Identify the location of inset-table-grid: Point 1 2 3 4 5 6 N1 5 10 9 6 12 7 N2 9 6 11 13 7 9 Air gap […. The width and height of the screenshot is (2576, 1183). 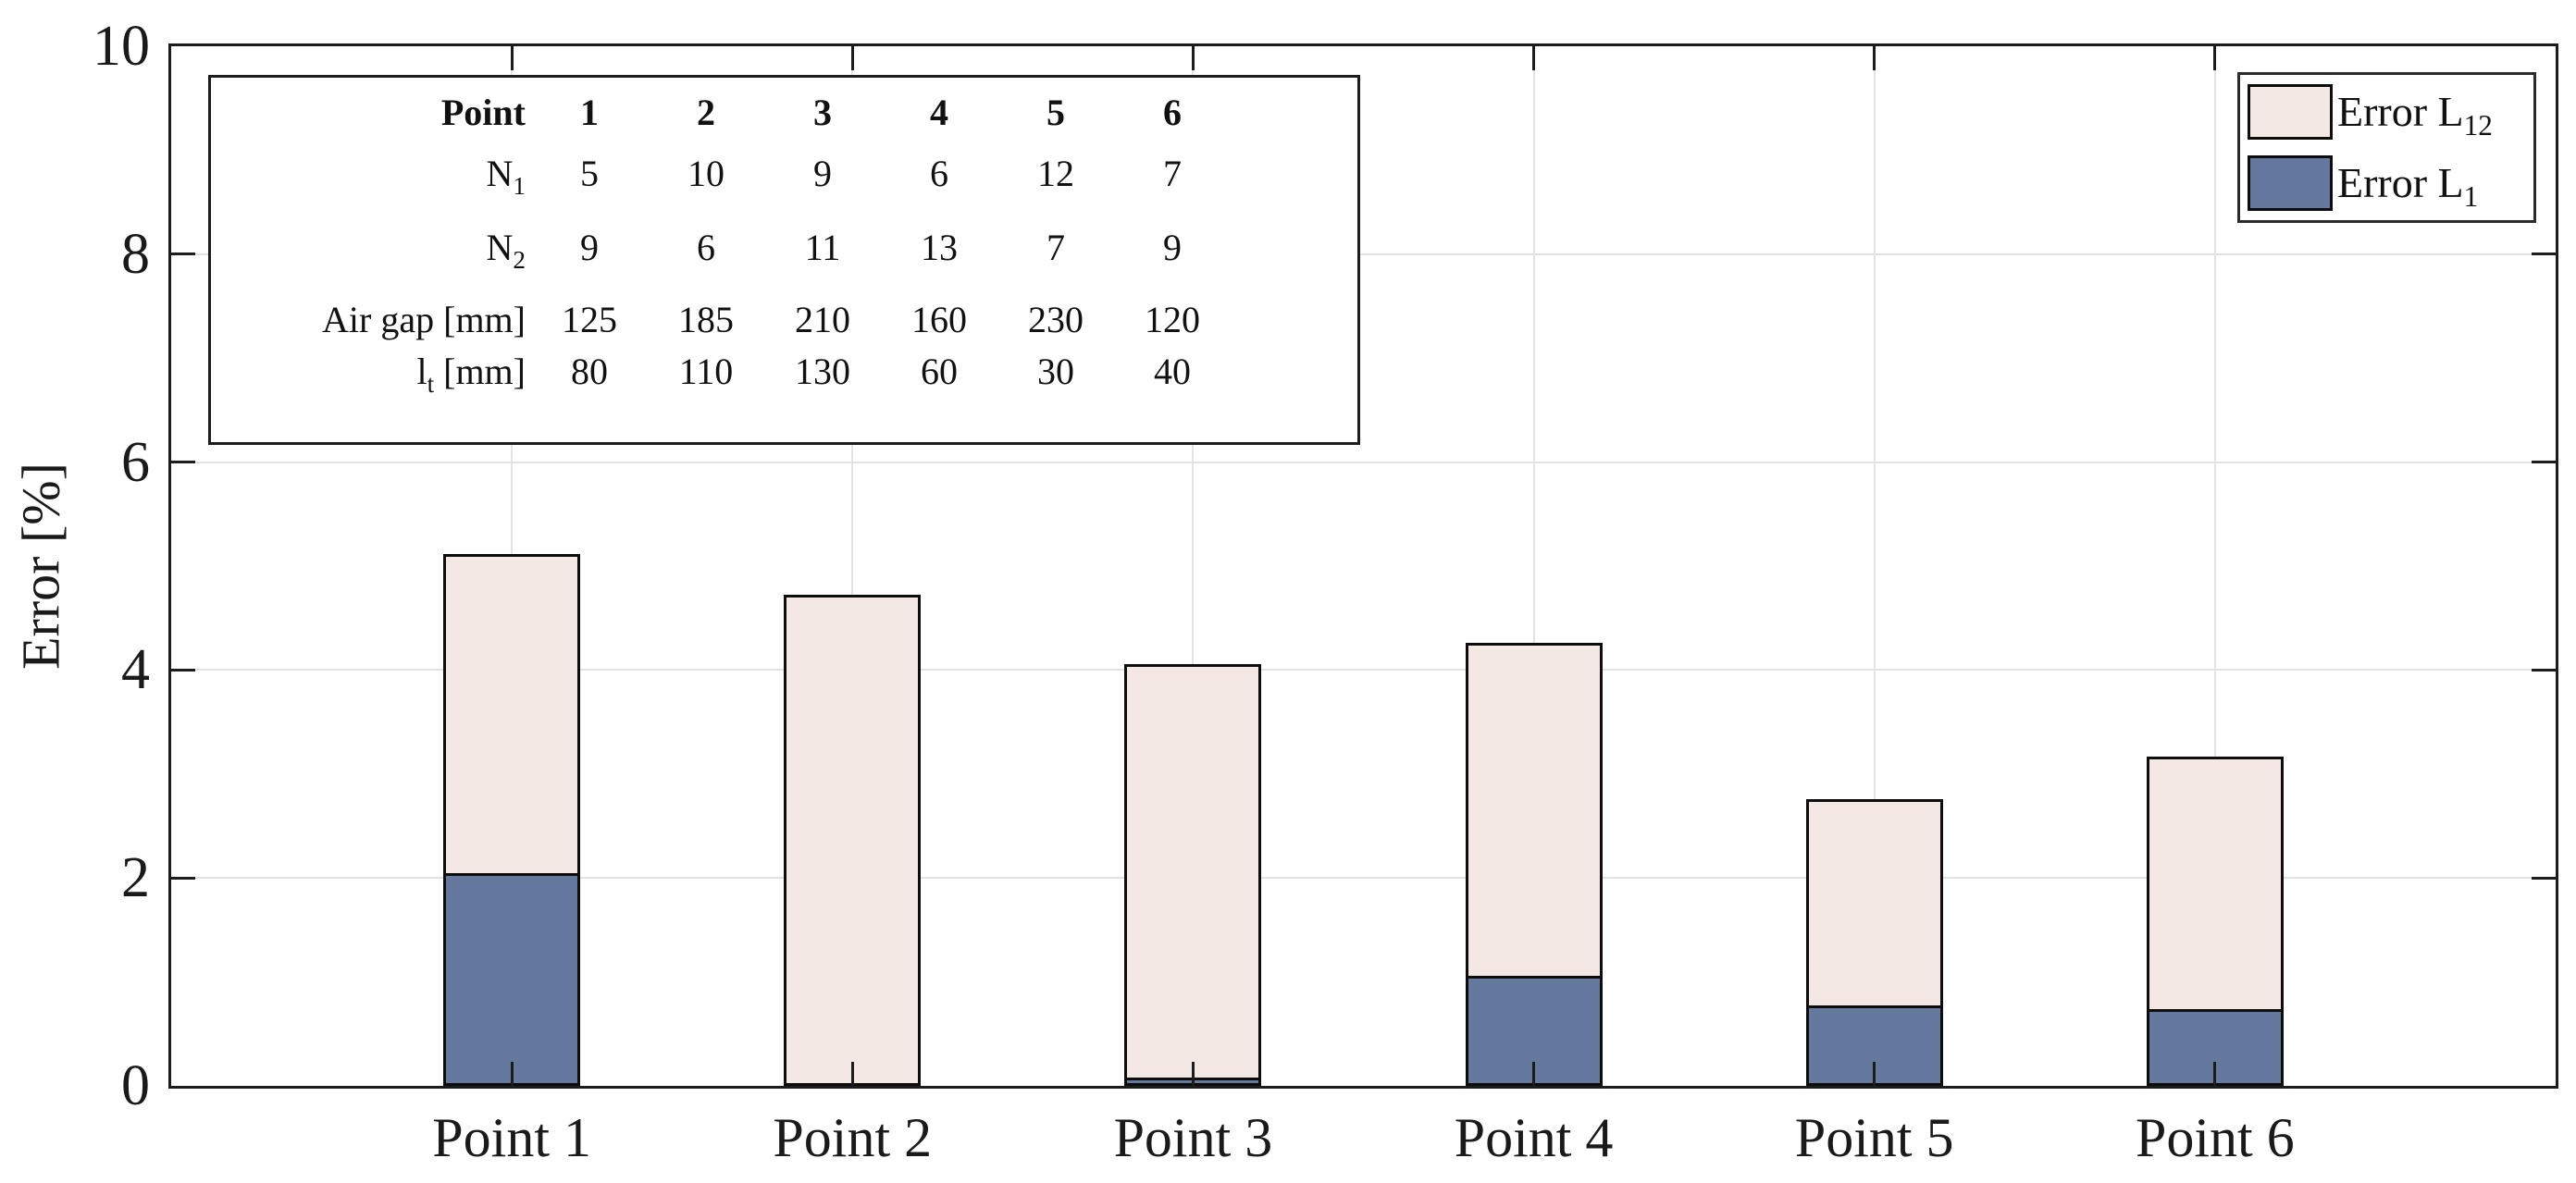
(784, 240).